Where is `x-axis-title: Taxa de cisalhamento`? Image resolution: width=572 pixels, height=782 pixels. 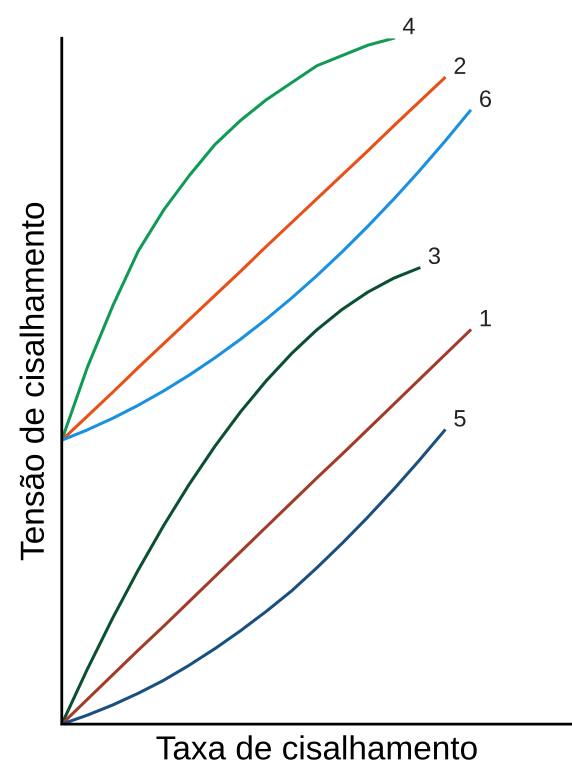
x-axis-title: Taxa de cisalhamento is located at coordinates (316, 747).